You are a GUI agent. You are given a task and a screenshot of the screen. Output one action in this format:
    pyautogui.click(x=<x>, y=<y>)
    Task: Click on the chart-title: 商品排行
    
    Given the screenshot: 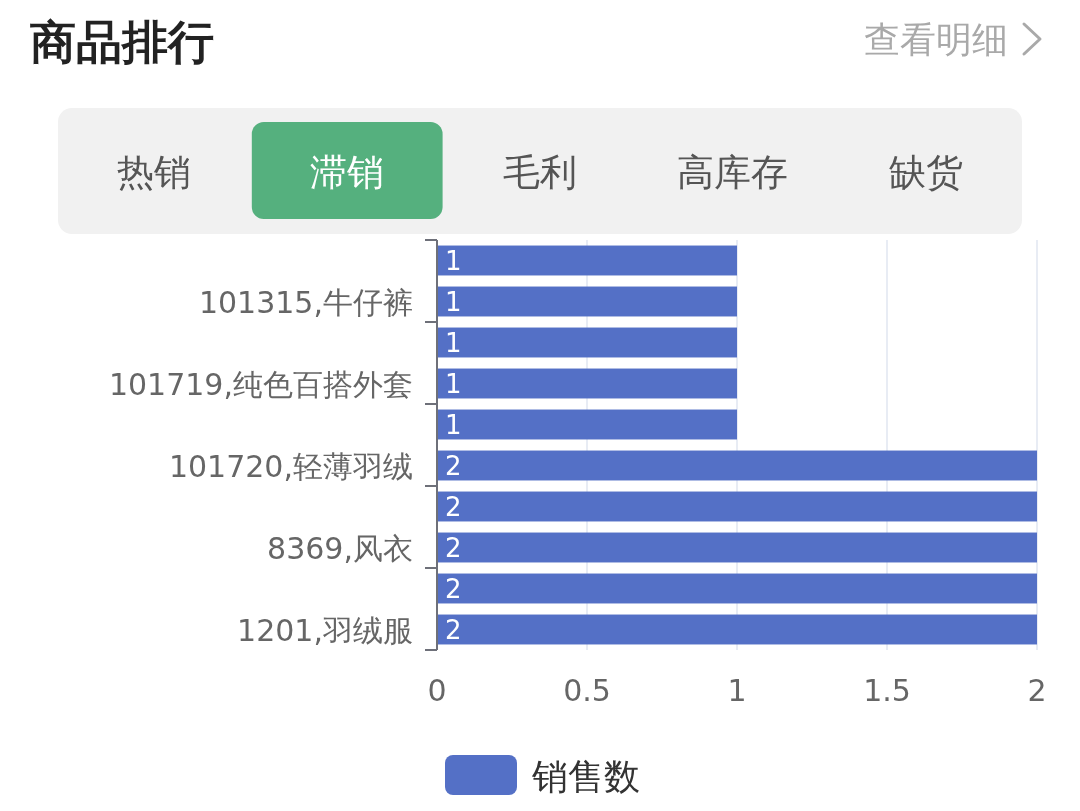 What is the action you would take?
    pyautogui.click(x=122, y=42)
    